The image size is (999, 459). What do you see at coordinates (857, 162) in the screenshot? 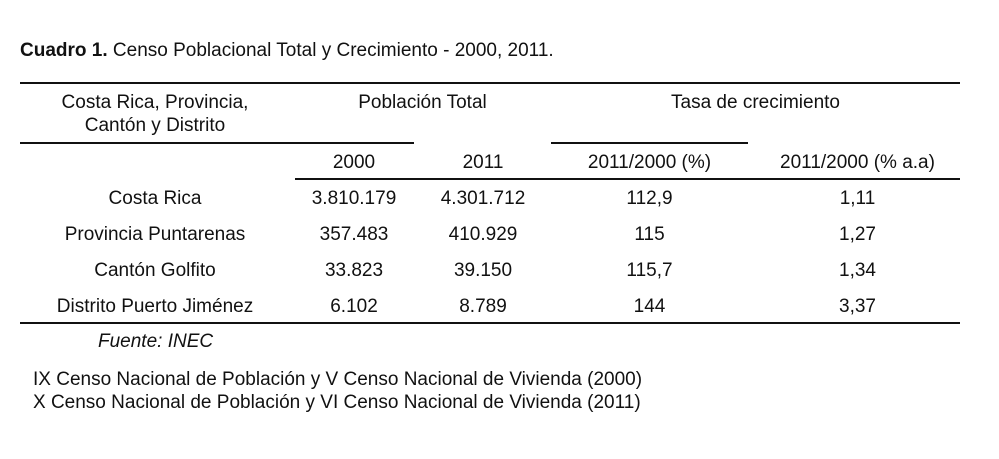
I see `subheader-growth-annual: 2011/2000 (% a.a)` at bounding box center [857, 162].